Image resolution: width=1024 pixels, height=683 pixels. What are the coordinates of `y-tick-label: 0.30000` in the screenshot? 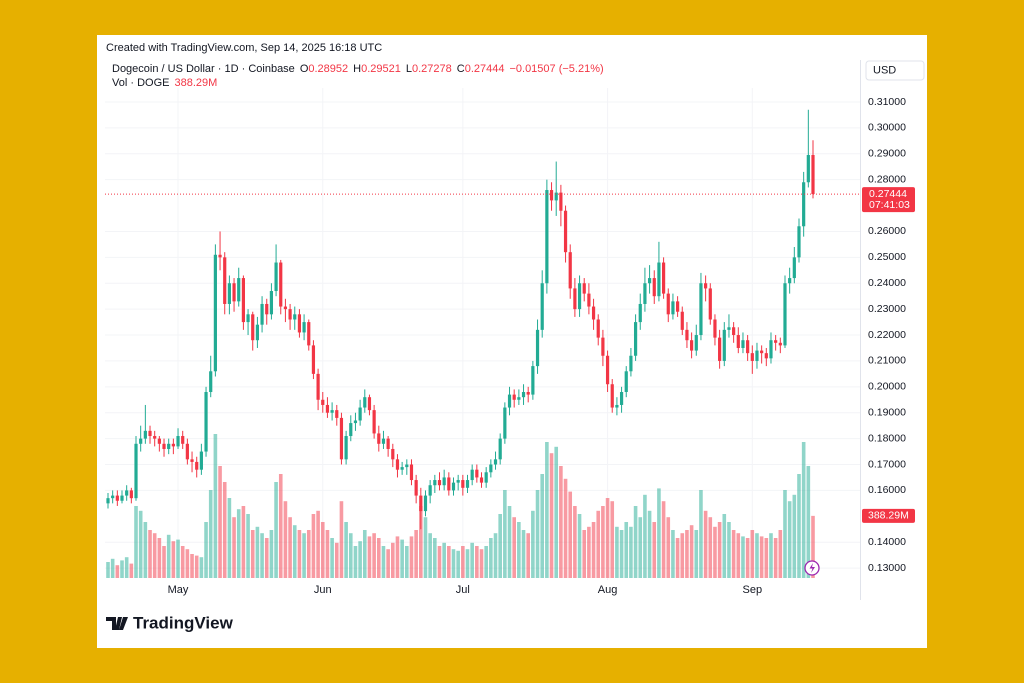 It's located at (887, 128).